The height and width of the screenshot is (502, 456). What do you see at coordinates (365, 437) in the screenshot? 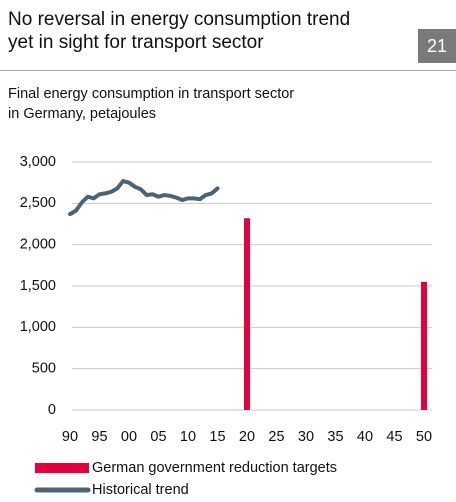
I see `x-tick-label: 40` at bounding box center [365, 437].